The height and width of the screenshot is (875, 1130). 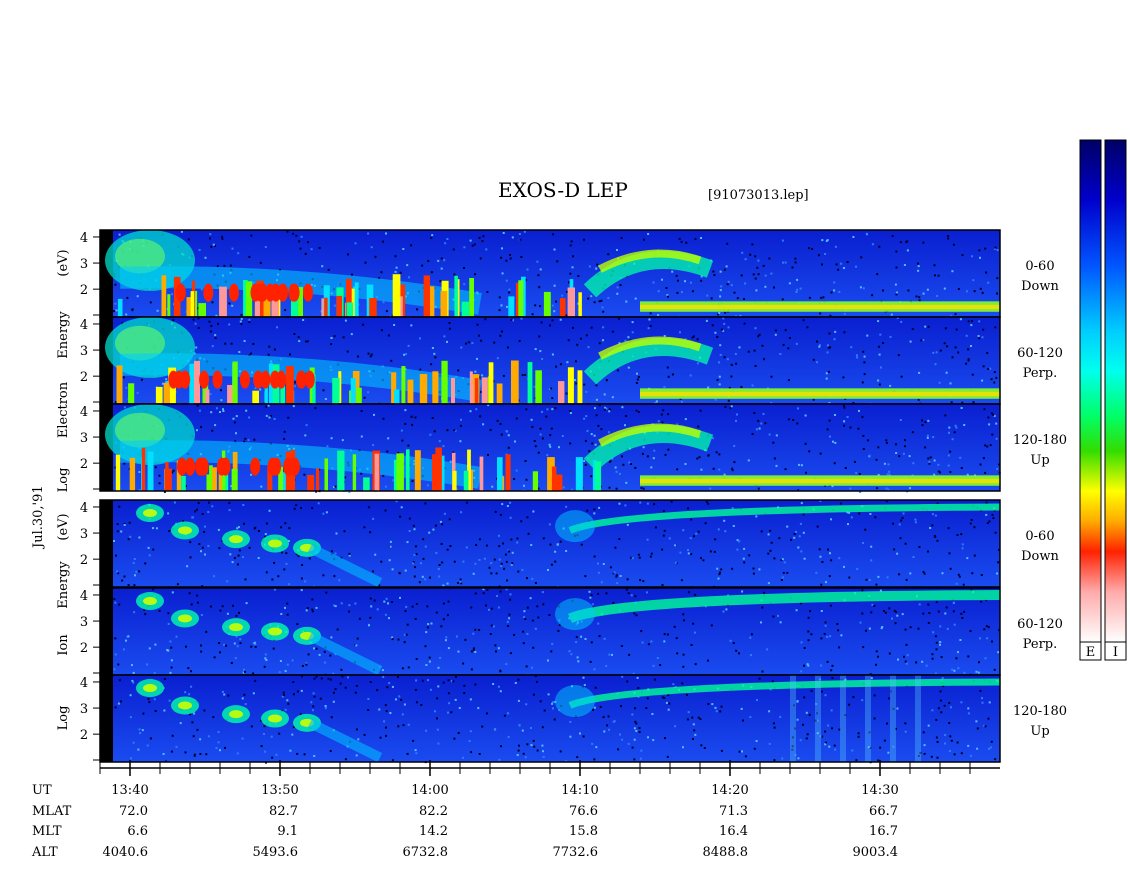 I want to click on ephemeris-row-label: UT, so click(x=42, y=790).